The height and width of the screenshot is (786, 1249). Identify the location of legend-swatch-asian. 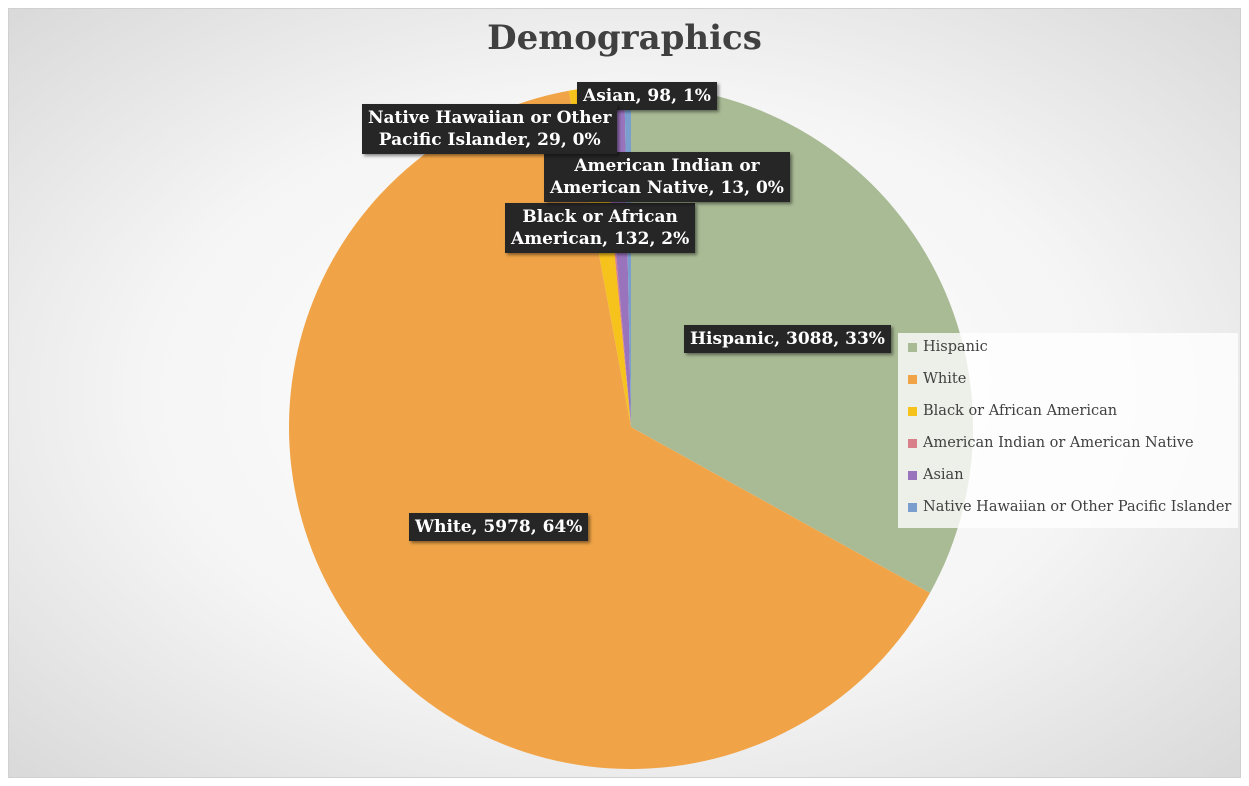
(912, 475).